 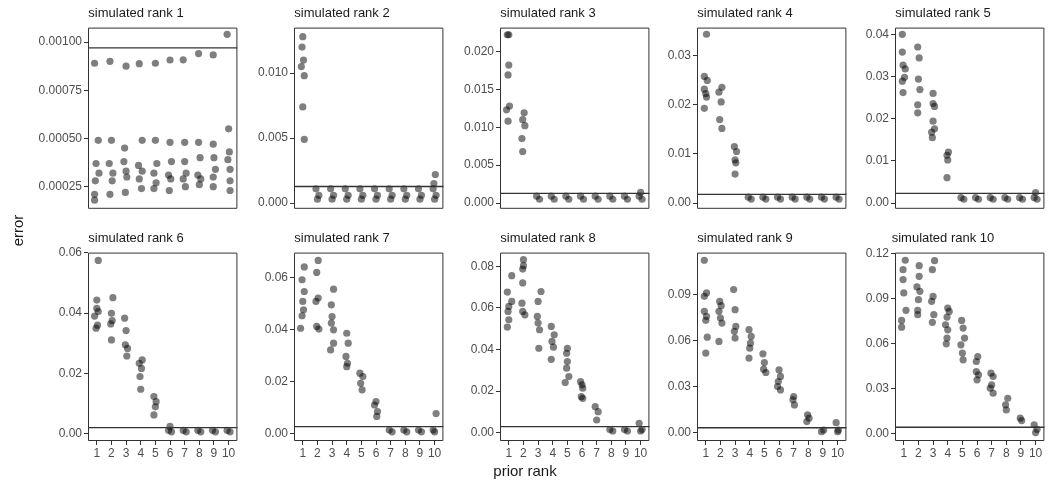 I want to click on y-tick-label: 0.06, so click(x=679, y=339).